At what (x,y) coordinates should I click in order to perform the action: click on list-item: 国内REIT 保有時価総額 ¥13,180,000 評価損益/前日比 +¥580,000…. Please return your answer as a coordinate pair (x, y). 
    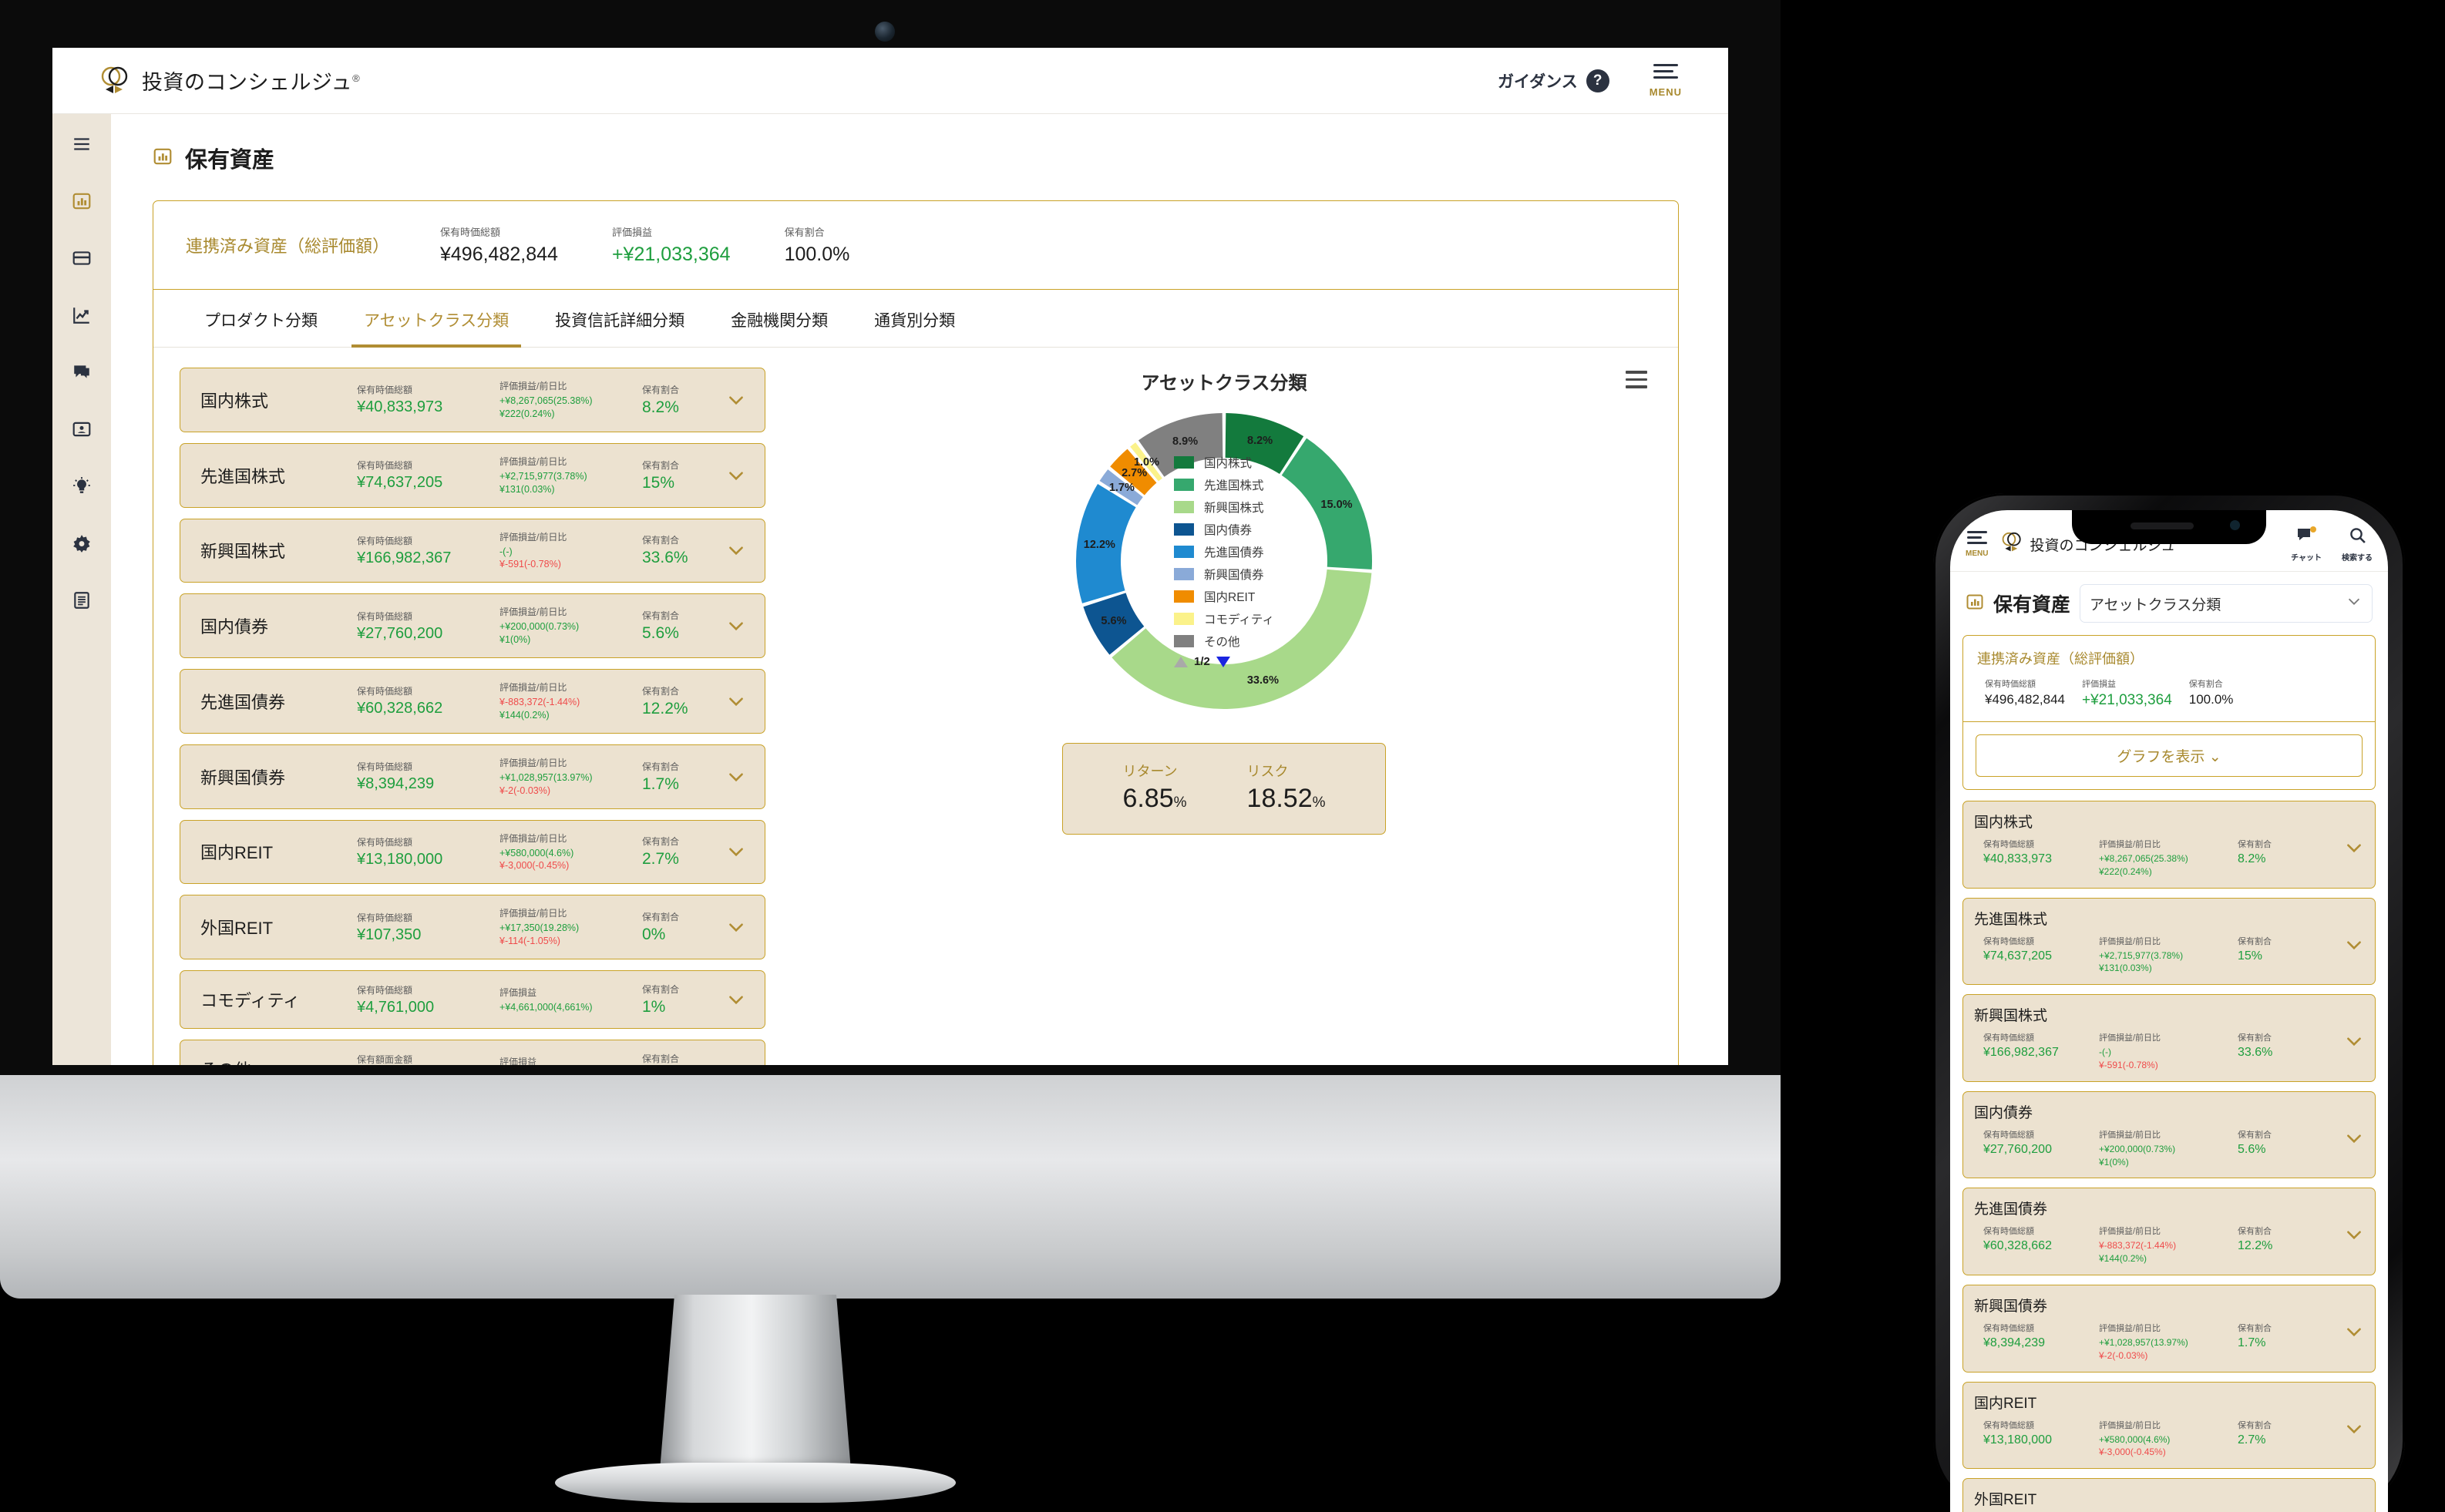
    Looking at the image, I should click on (2169, 1426).